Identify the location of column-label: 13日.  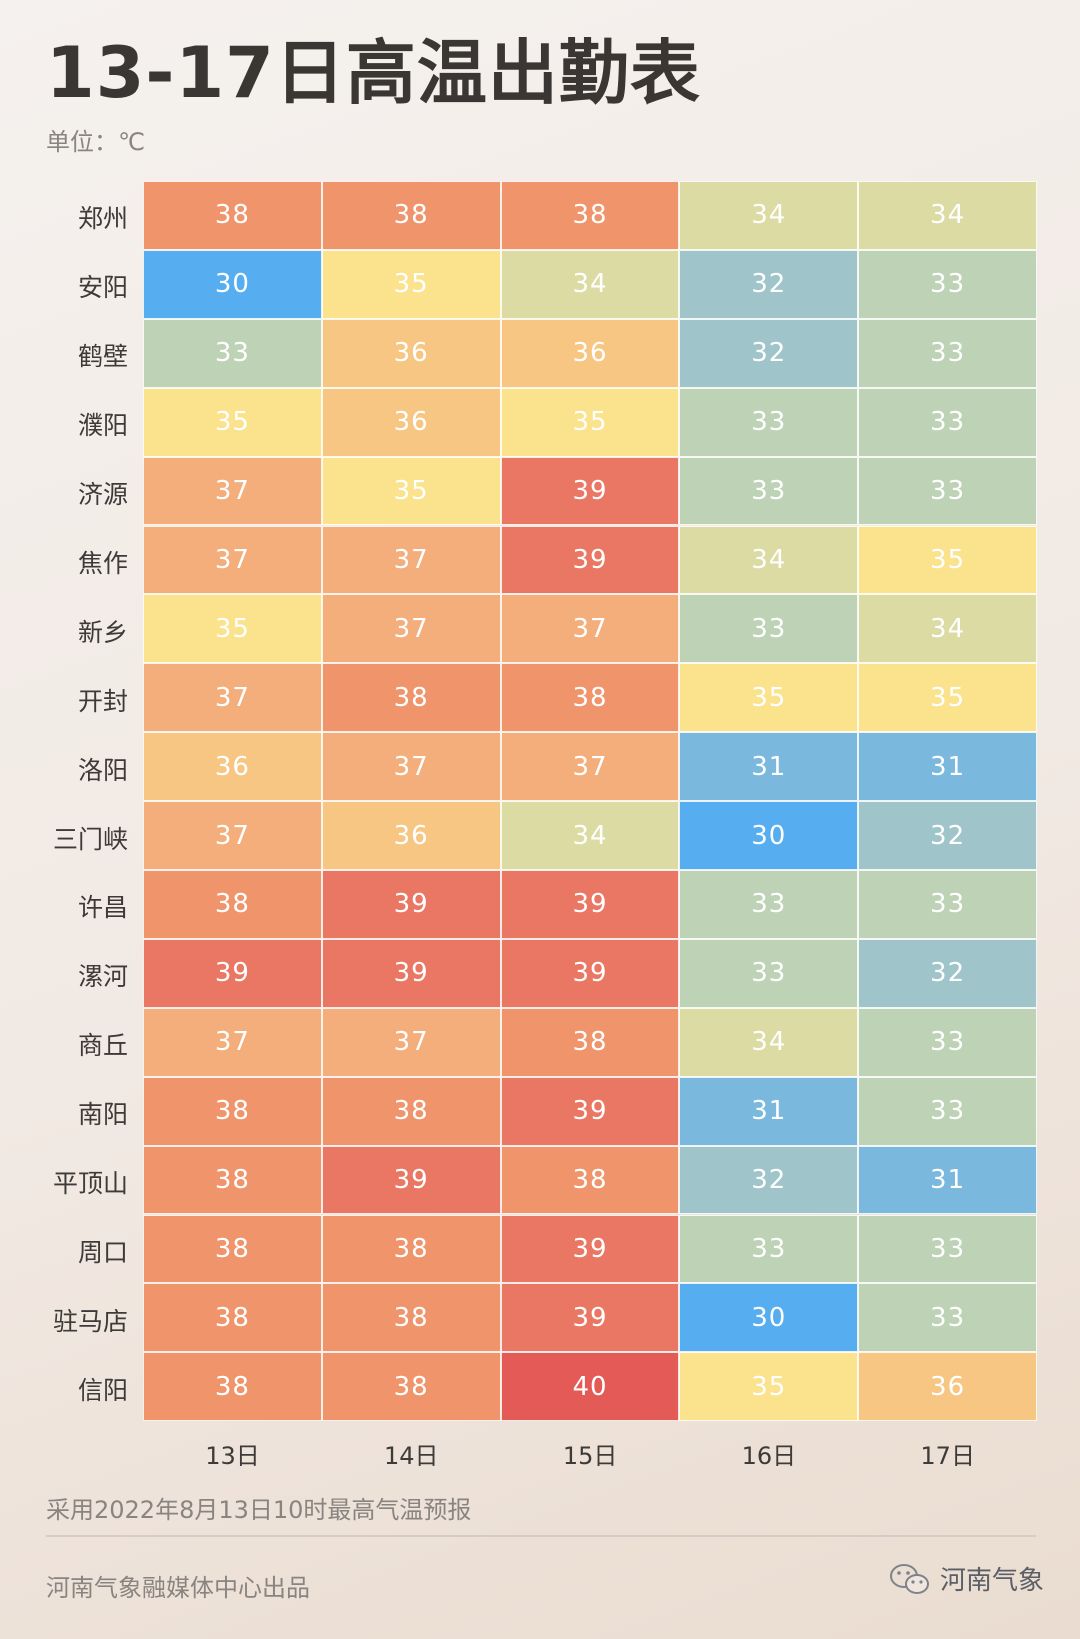
(232, 1456).